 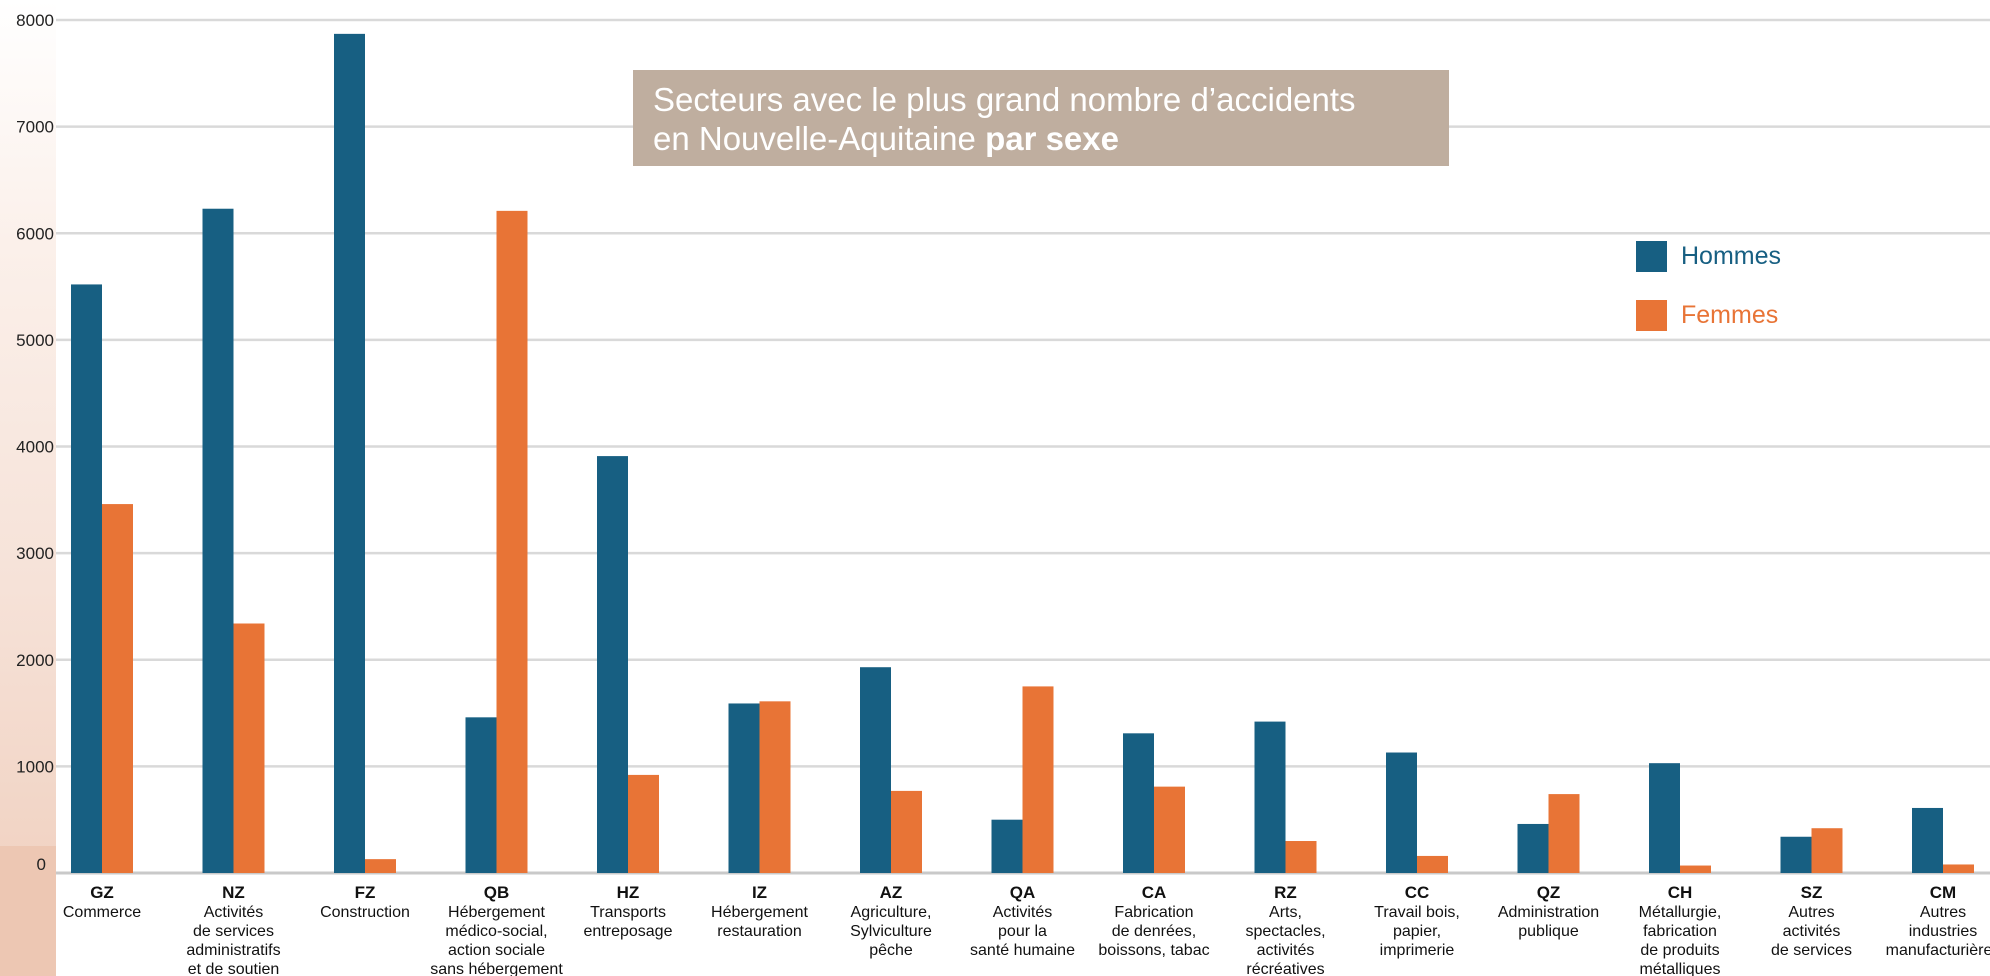 I want to click on x-tick-label-qz-1: publique, so click(x=1548, y=931).